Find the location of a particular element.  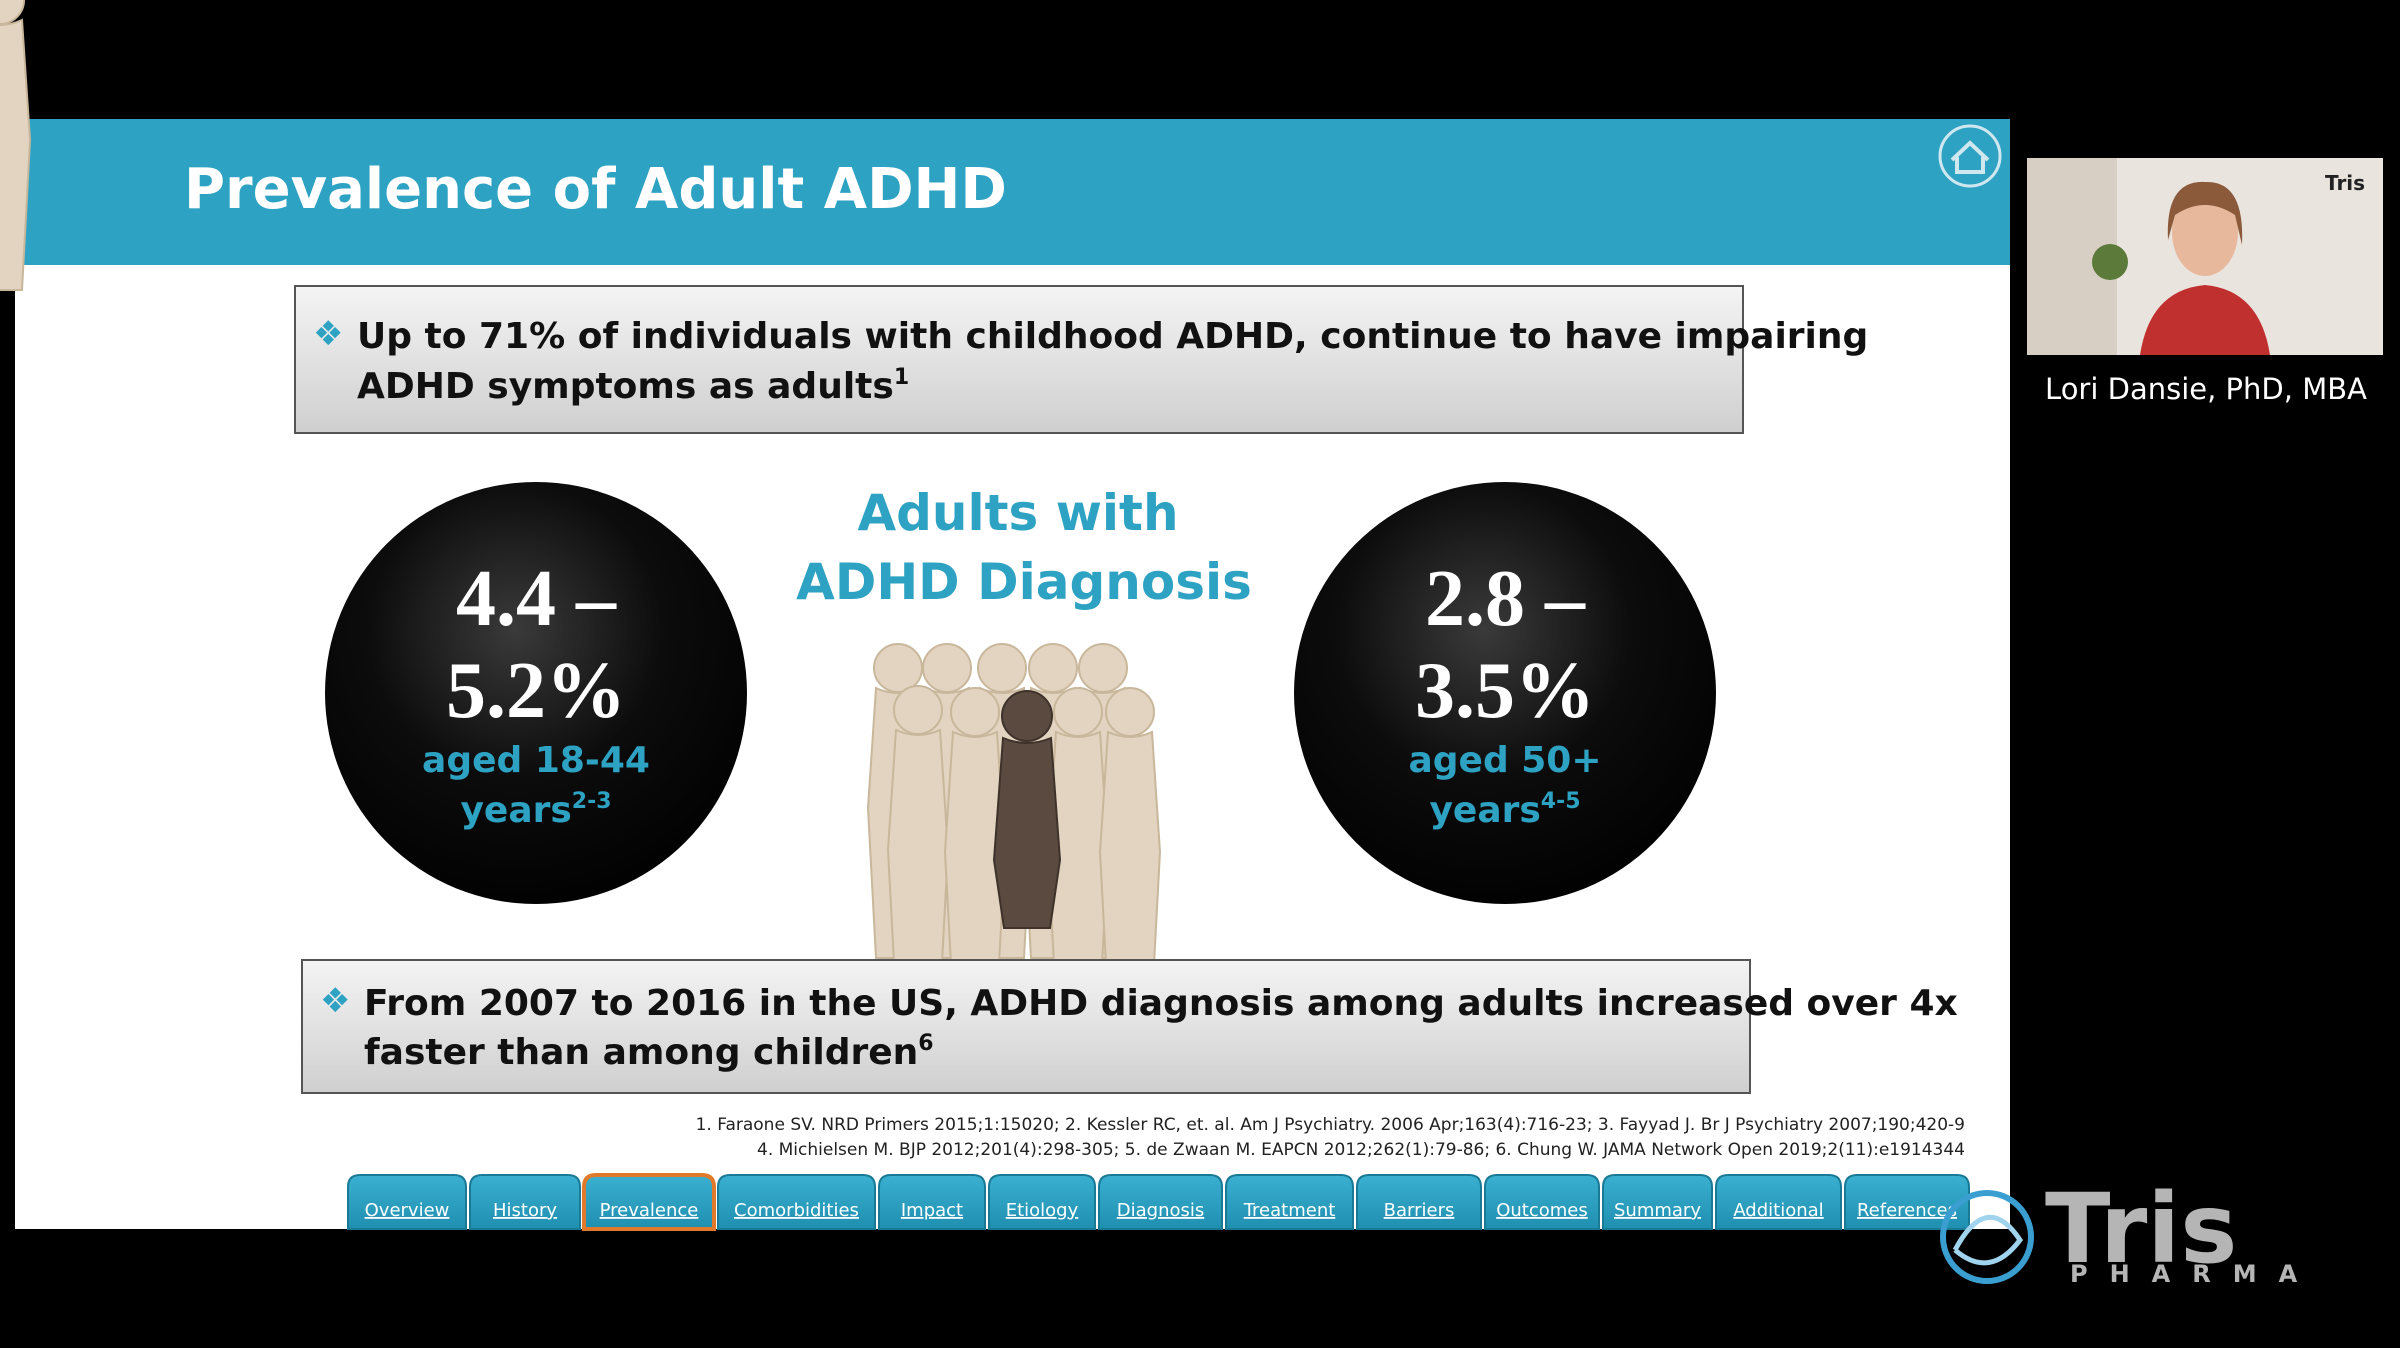

superscript: 4-5 is located at coordinates (1561, 801).